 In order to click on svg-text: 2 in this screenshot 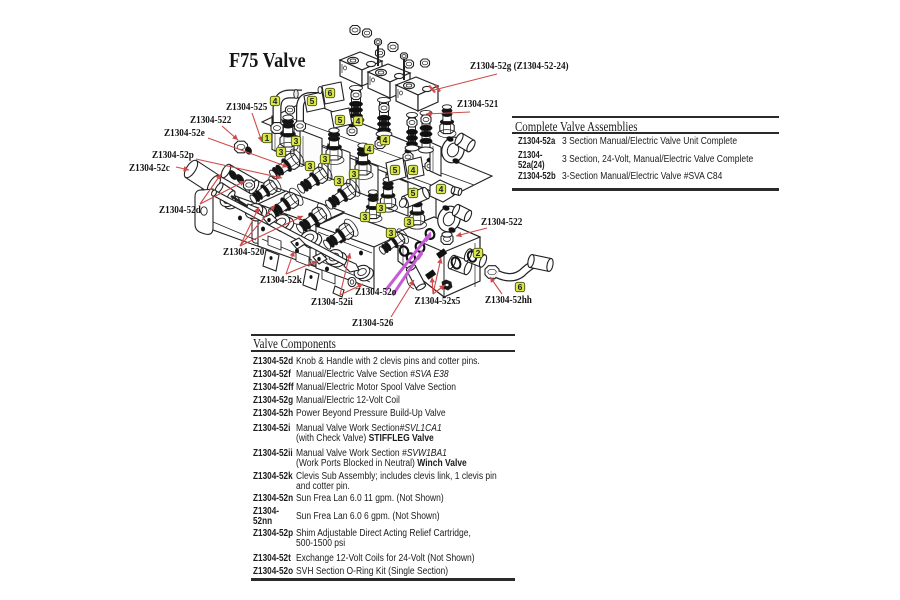, I will do `click(478, 253)`.